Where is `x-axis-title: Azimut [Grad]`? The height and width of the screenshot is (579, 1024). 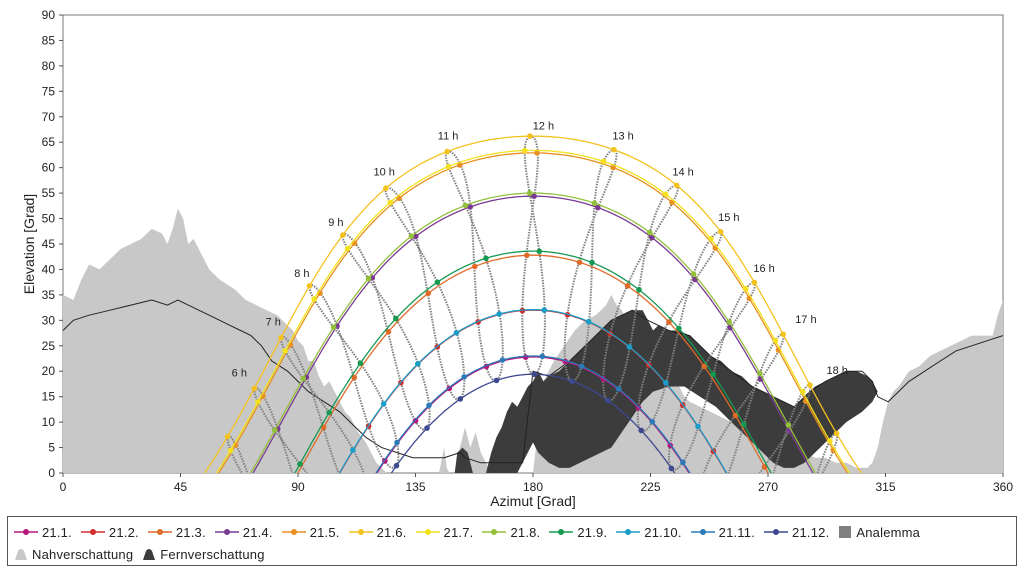 x-axis-title: Azimut [Grad] is located at coordinates (533, 501).